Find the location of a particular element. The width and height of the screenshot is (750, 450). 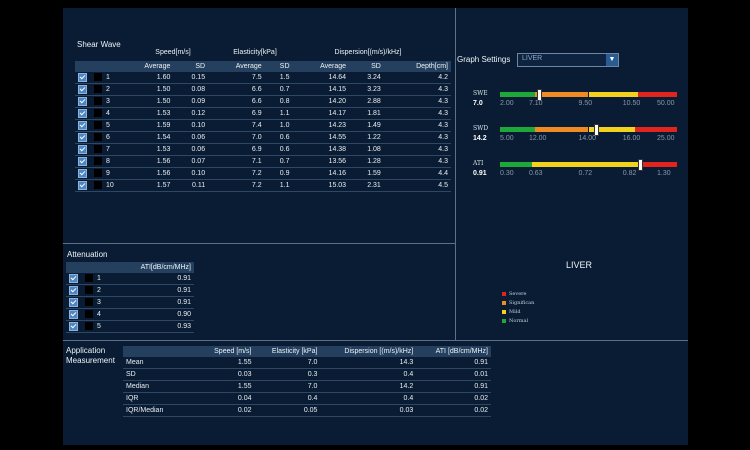

elasticity-header: Elasticity [kPa] is located at coordinates (294, 351).